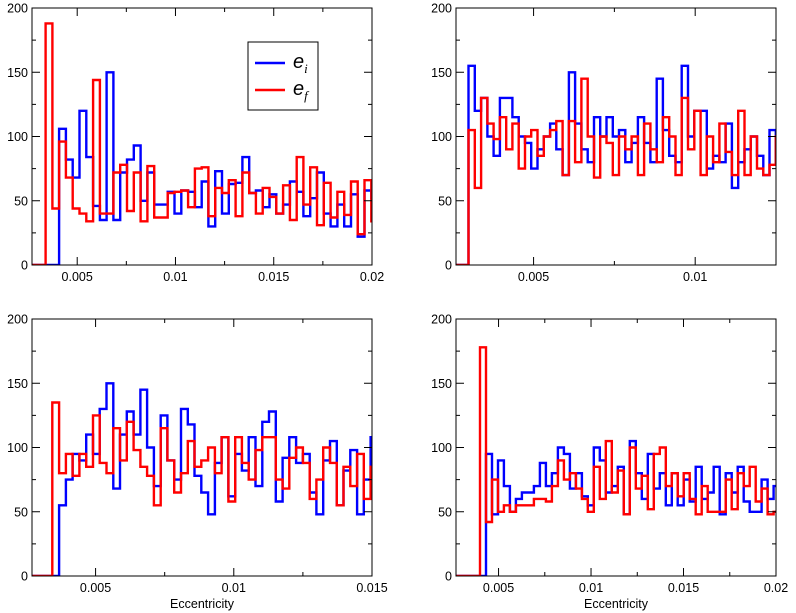  I want to click on legend-box, so click(283, 76).